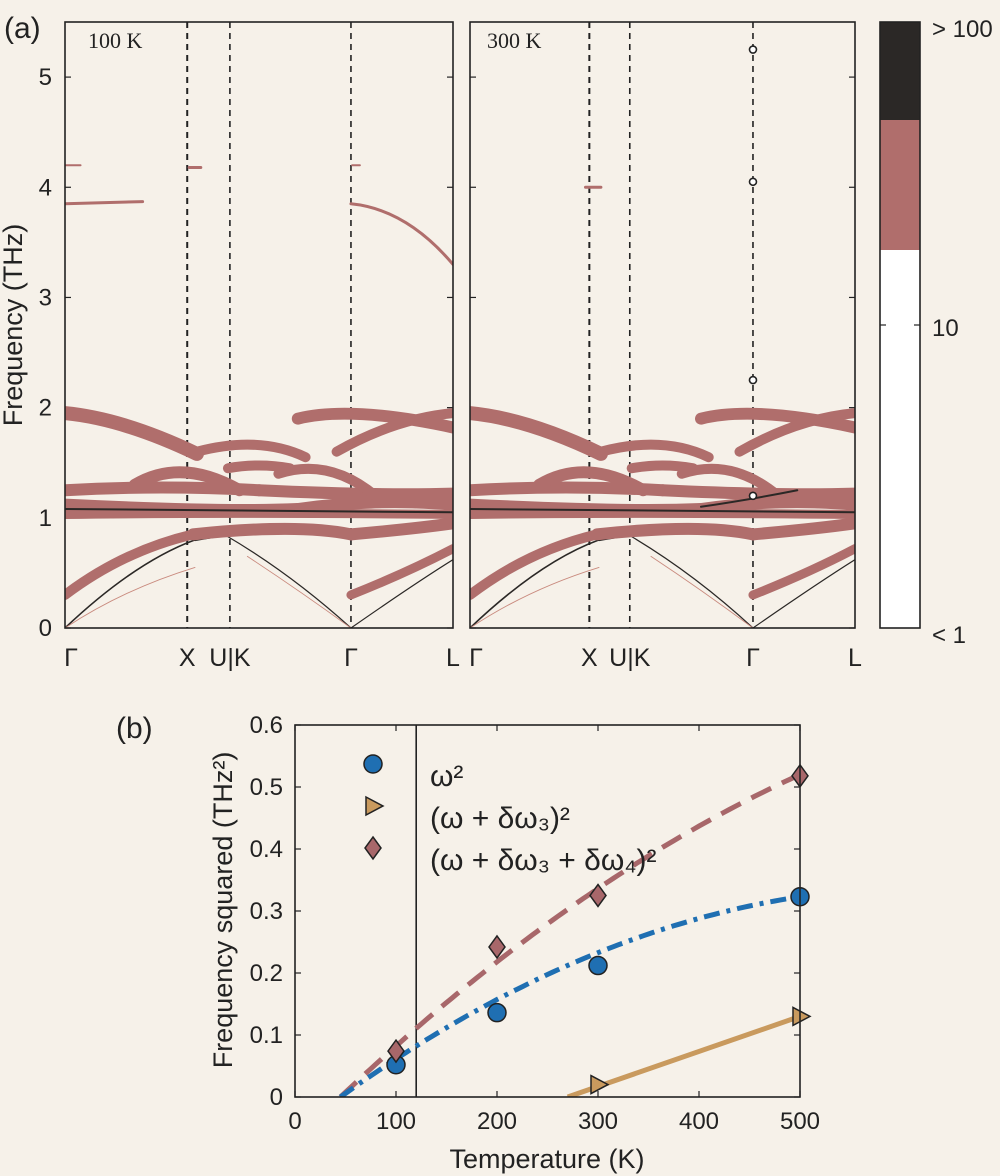 This screenshot has height=1176, width=1000. I want to click on b-ytick-label: 0, so click(276, 1097).